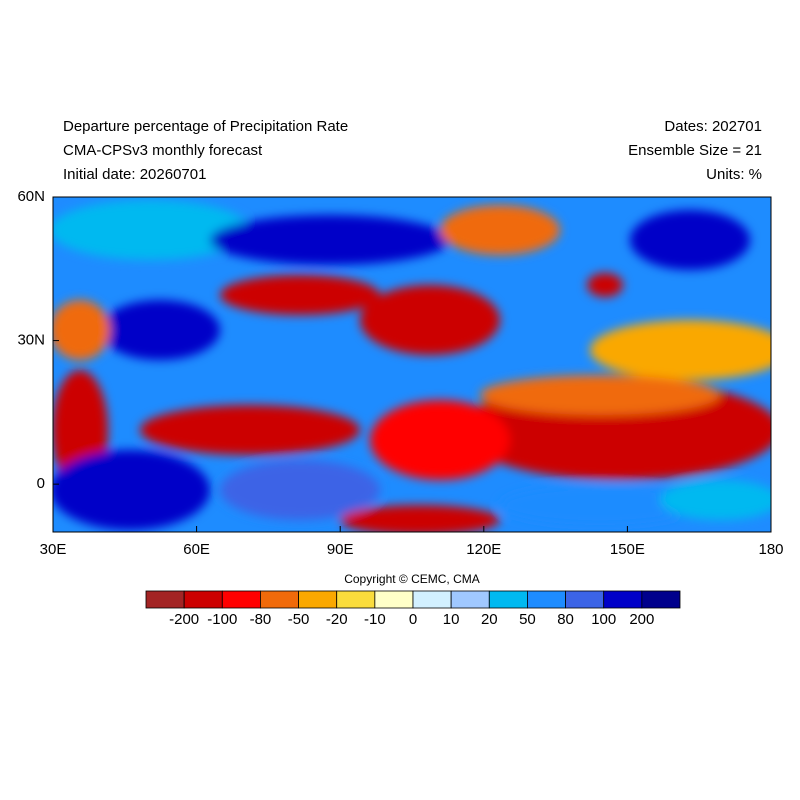  Describe the element at coordinates (299, 619) in the screenshot. I see `colorbar-label: -50` at that location.